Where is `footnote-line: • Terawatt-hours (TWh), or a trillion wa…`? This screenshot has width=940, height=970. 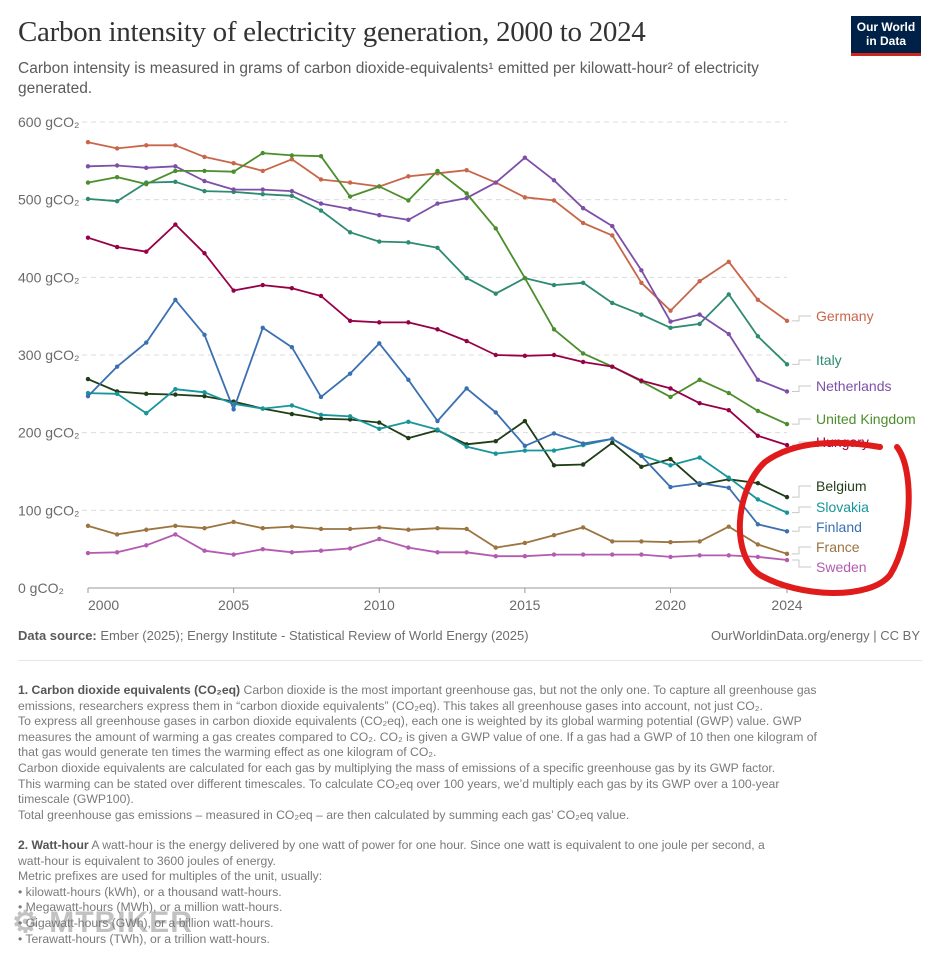 footnote-line: • Terawatt-hours (TWh), or a trillion wa… is located at coordinates (144, 938).